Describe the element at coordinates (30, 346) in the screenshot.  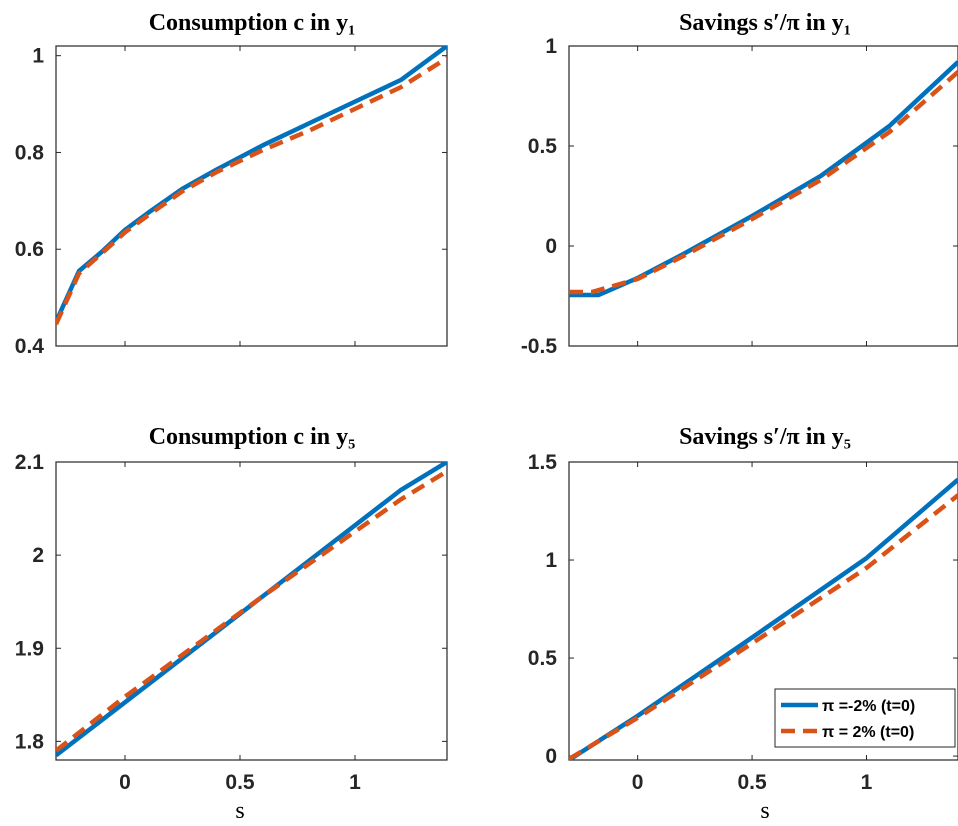
I see `y-tick-label: 0.4` at that location.